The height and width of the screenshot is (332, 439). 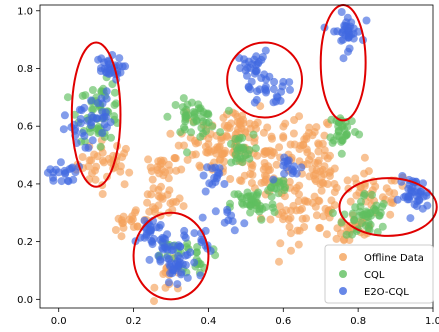 I want to click on y-tick-label: 0.2, so click(x=25, y=242).